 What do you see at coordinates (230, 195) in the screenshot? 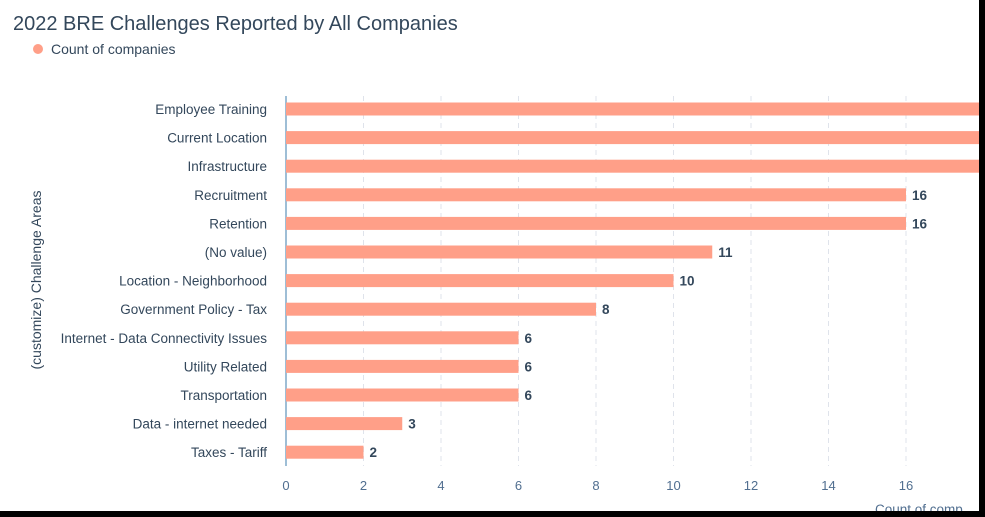
I see `category-label: Recruitment` at bounding box center [230, 195].